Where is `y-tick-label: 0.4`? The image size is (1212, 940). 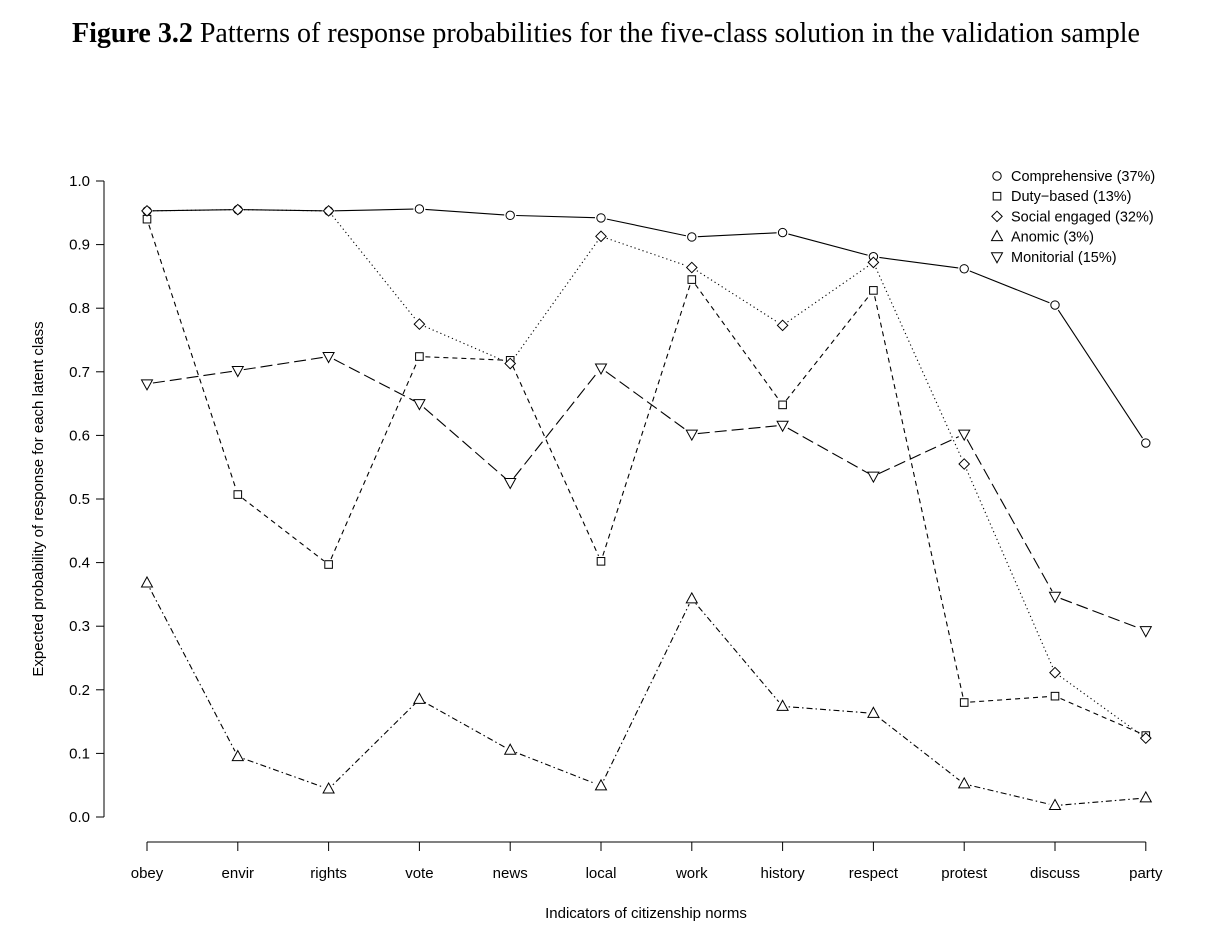 y-tick-label: 0.4 is located at coordinates (79, 563).